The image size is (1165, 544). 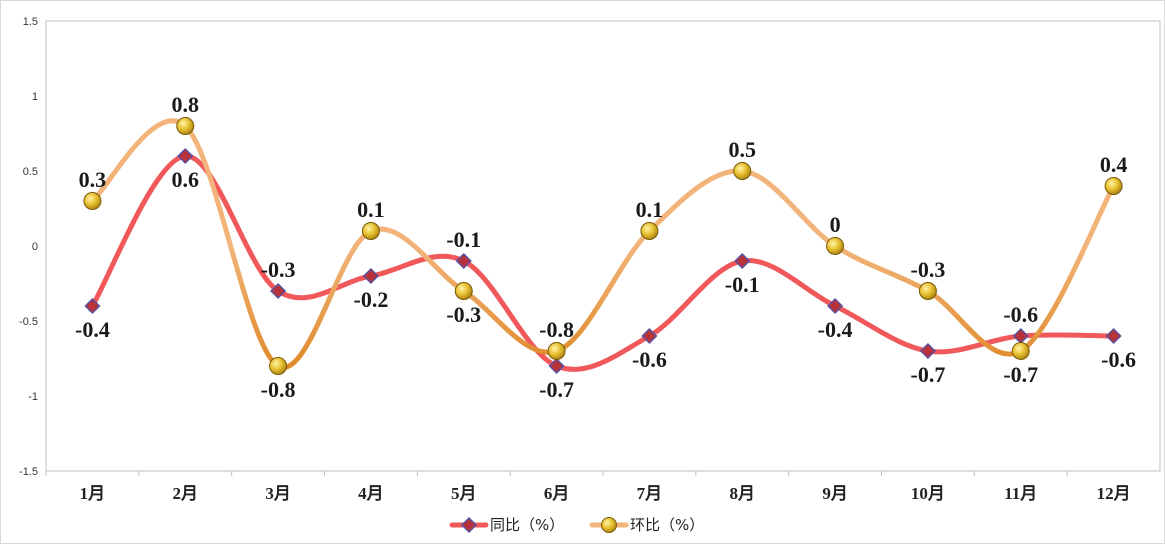 I want to click on data-label-huanbi: 0.5, so click(x=743, y=149).